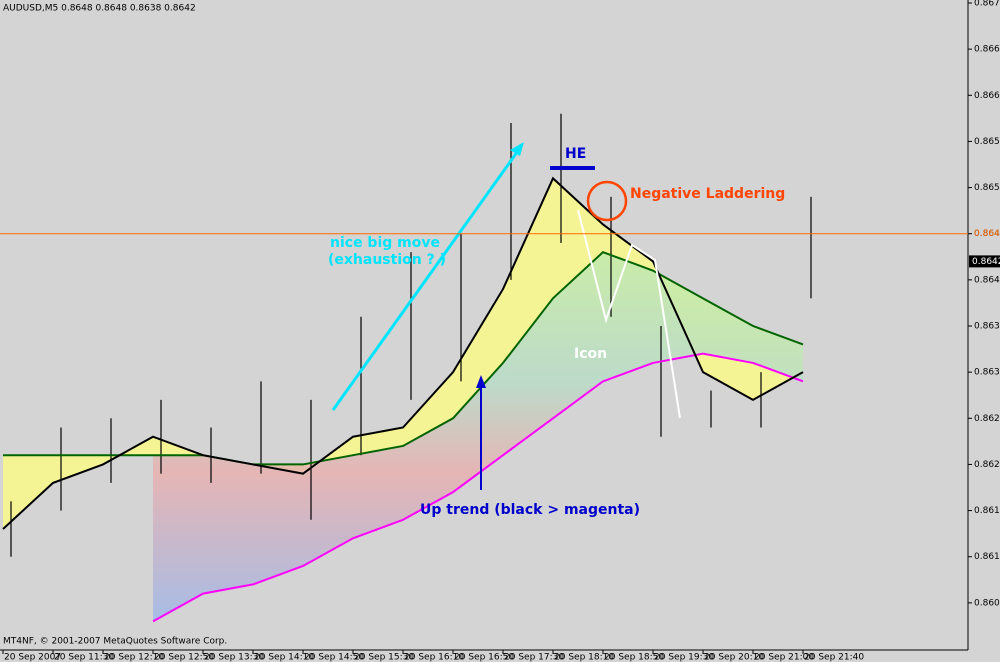 This screenshot has height=662, width=1000. What do you see at coordinates (834, 657) in the screenshot?
I see `x-tick-label: 20 Sep 21:40` at bounding box center [834, 657].